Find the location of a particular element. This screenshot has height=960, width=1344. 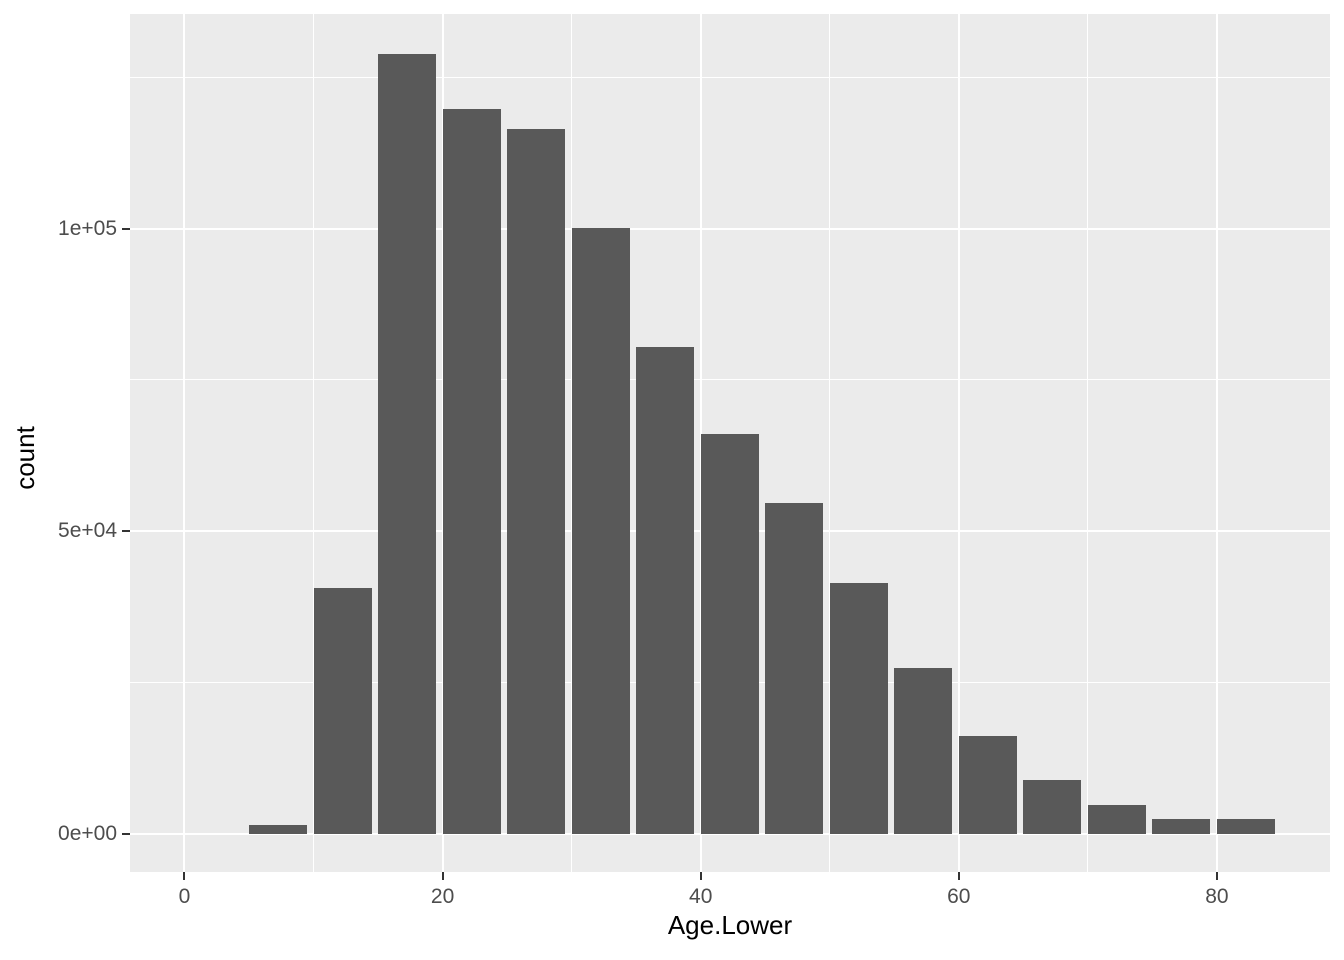

y-tick-label: 1e+05 is located at coordinates (87, 228).